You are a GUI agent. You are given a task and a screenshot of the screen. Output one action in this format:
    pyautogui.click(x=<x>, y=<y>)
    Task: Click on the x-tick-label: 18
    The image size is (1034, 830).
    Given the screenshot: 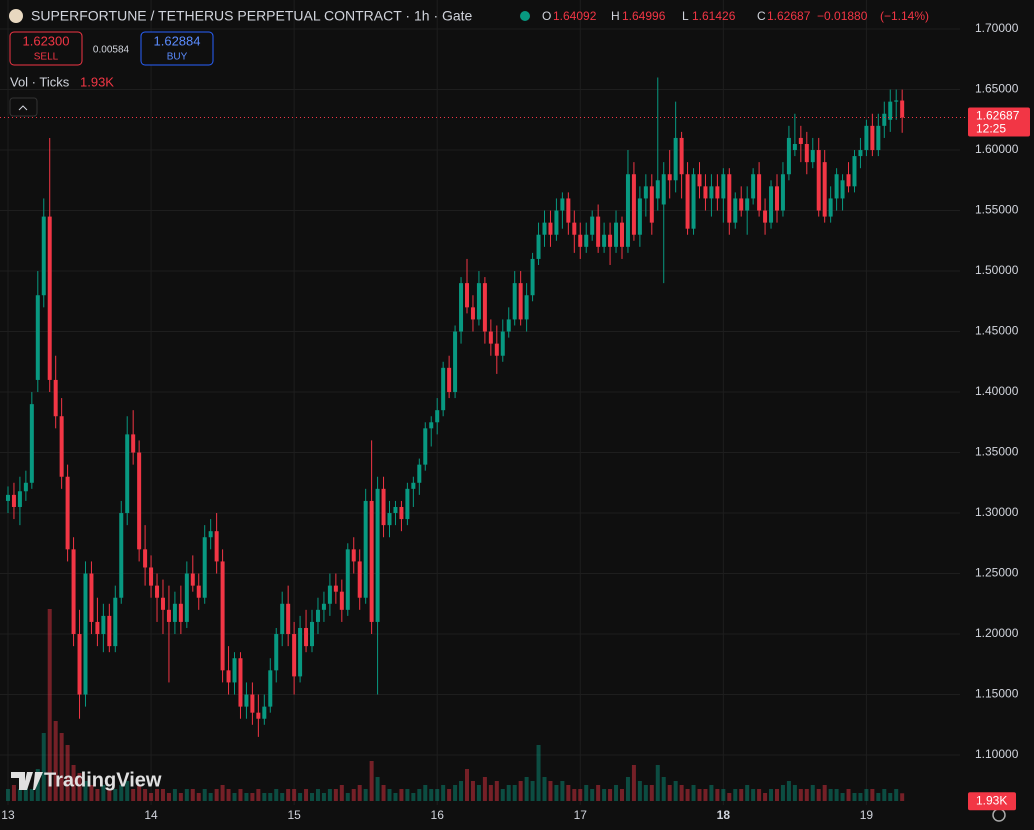 What is the action you would take?
    pyautogui.click(x=724, y=815)
    